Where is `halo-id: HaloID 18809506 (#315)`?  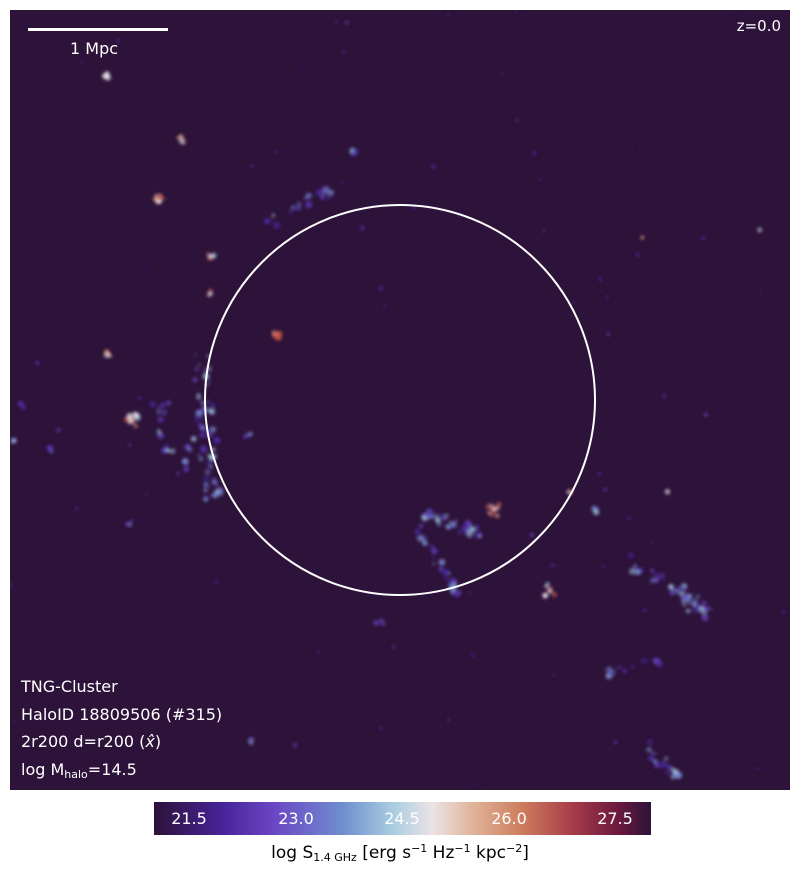
halo-id: HaloID 18809506 (#315) is located at coordinates (122, 714).